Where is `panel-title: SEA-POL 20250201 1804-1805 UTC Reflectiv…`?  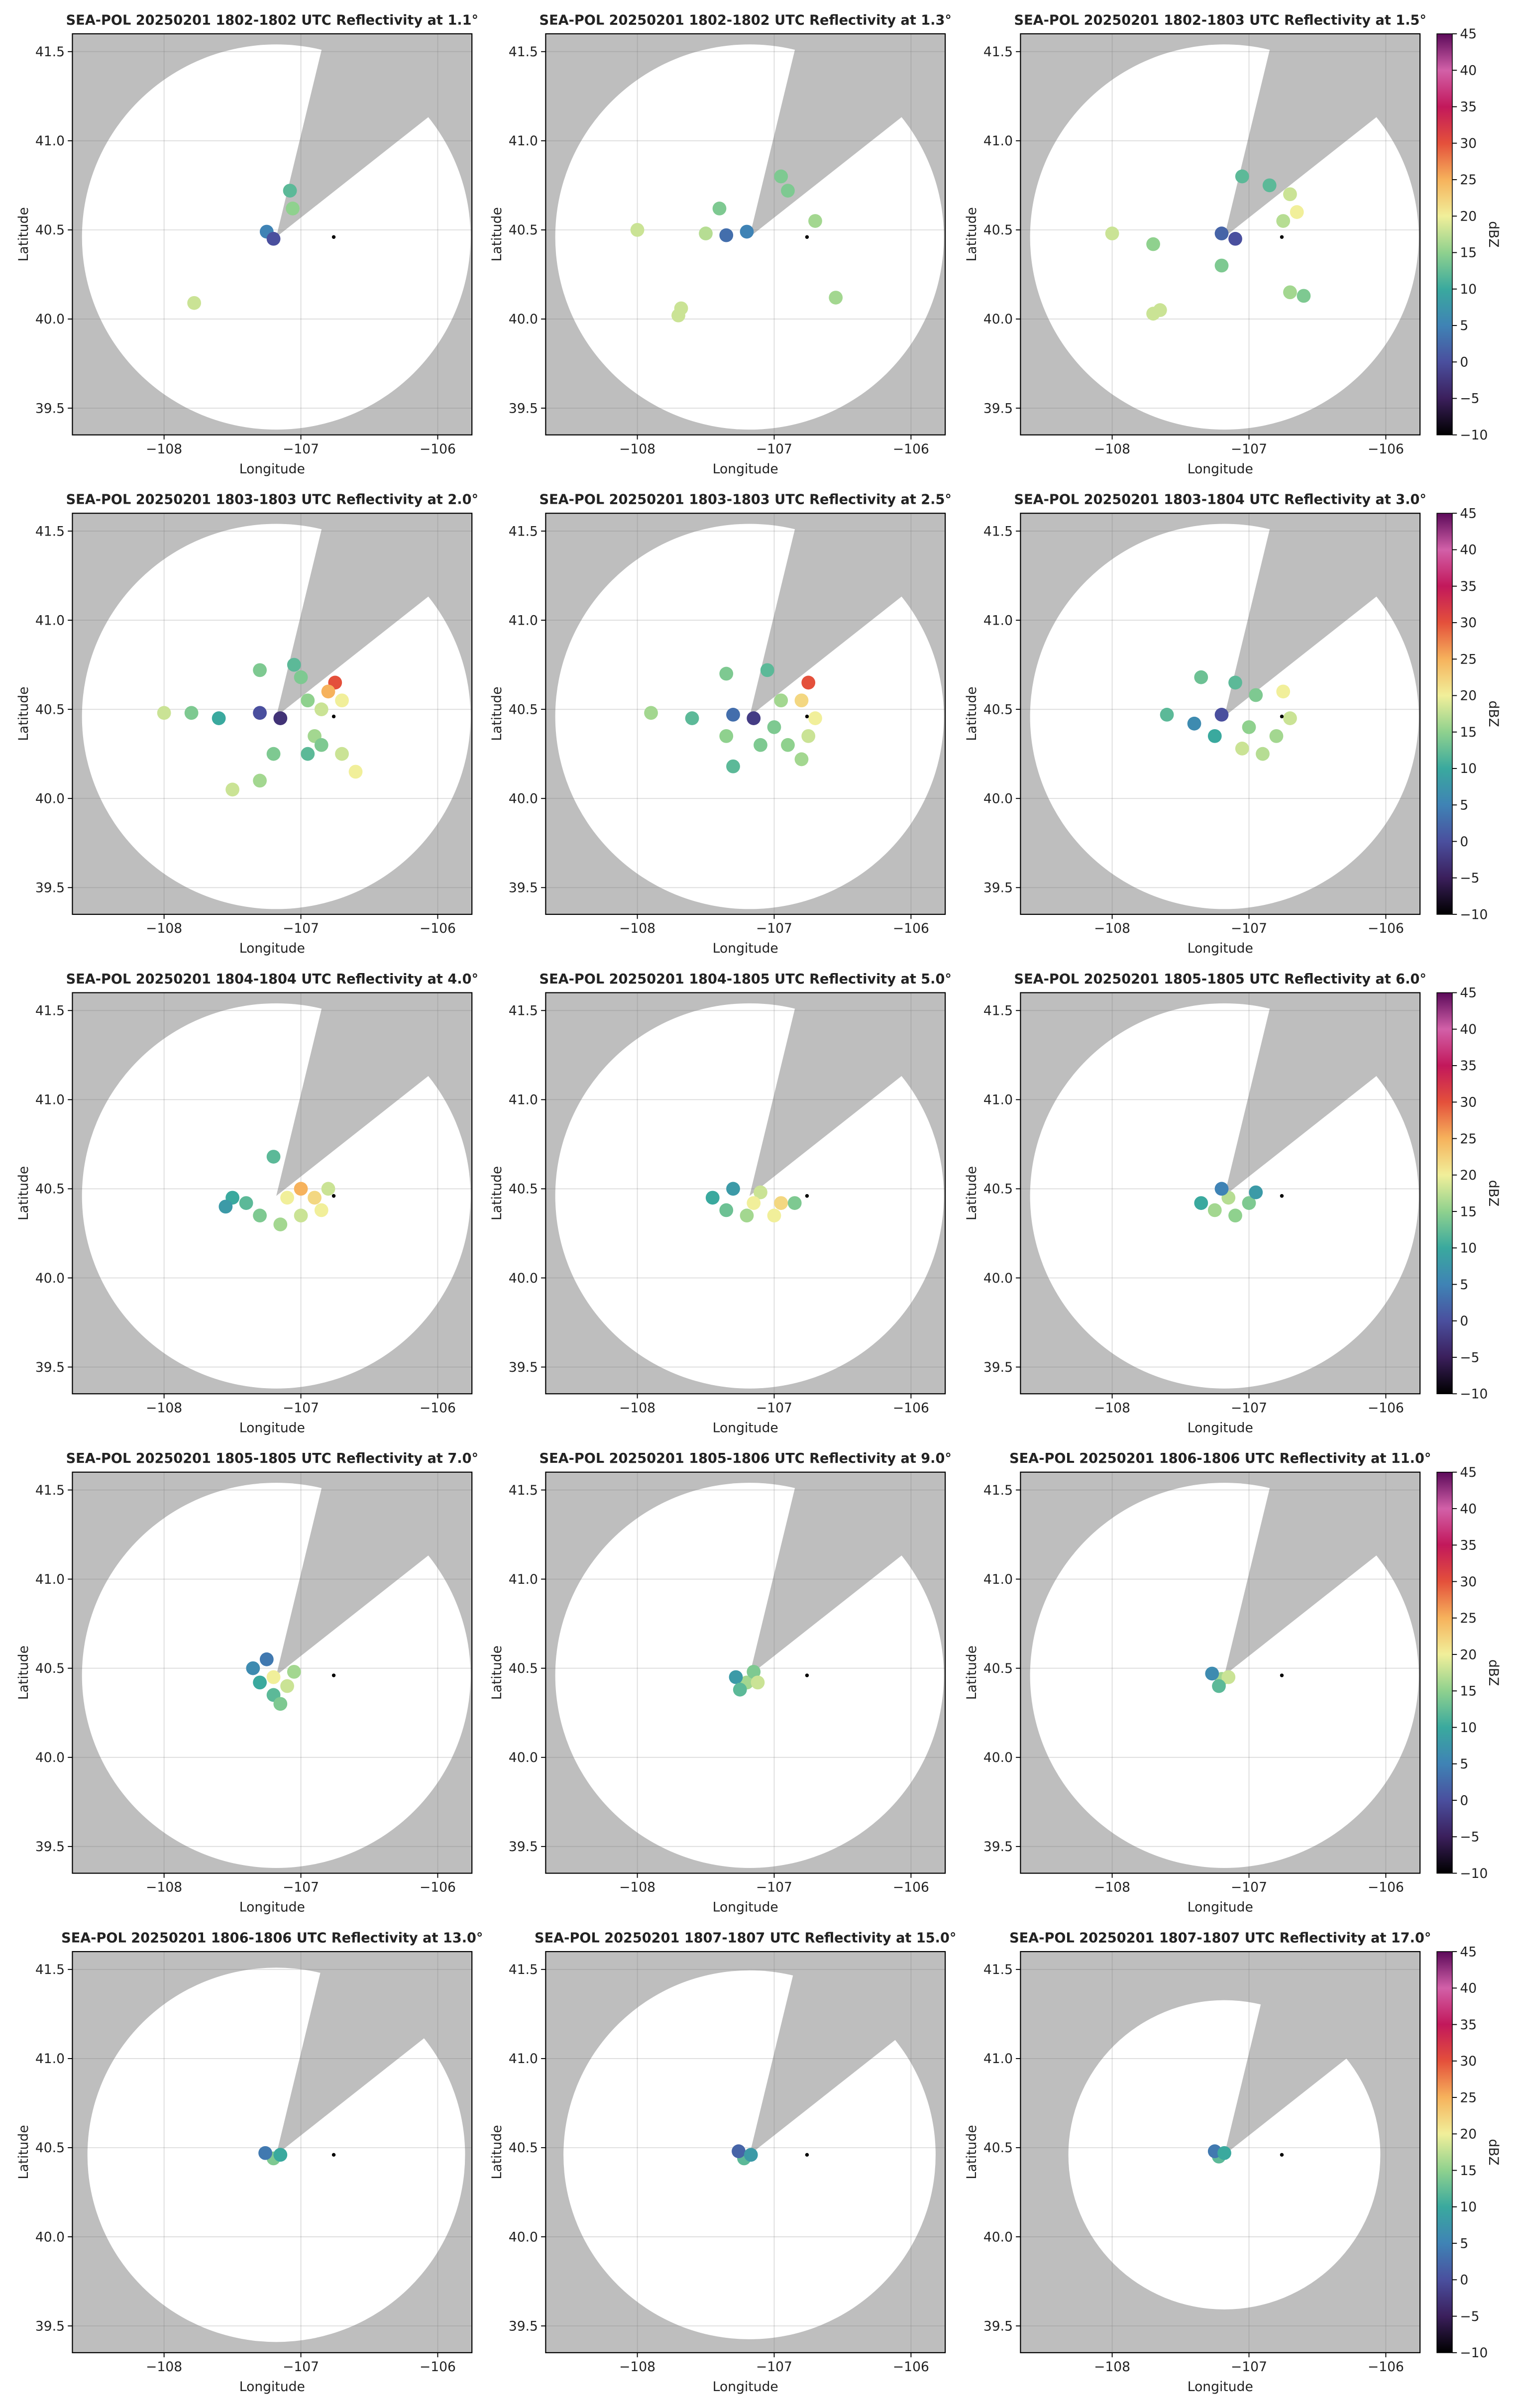
panel-title: SEA-POL 20250201 1804-1805 UTC Reflectiv… is located at coordinates (746, 979).